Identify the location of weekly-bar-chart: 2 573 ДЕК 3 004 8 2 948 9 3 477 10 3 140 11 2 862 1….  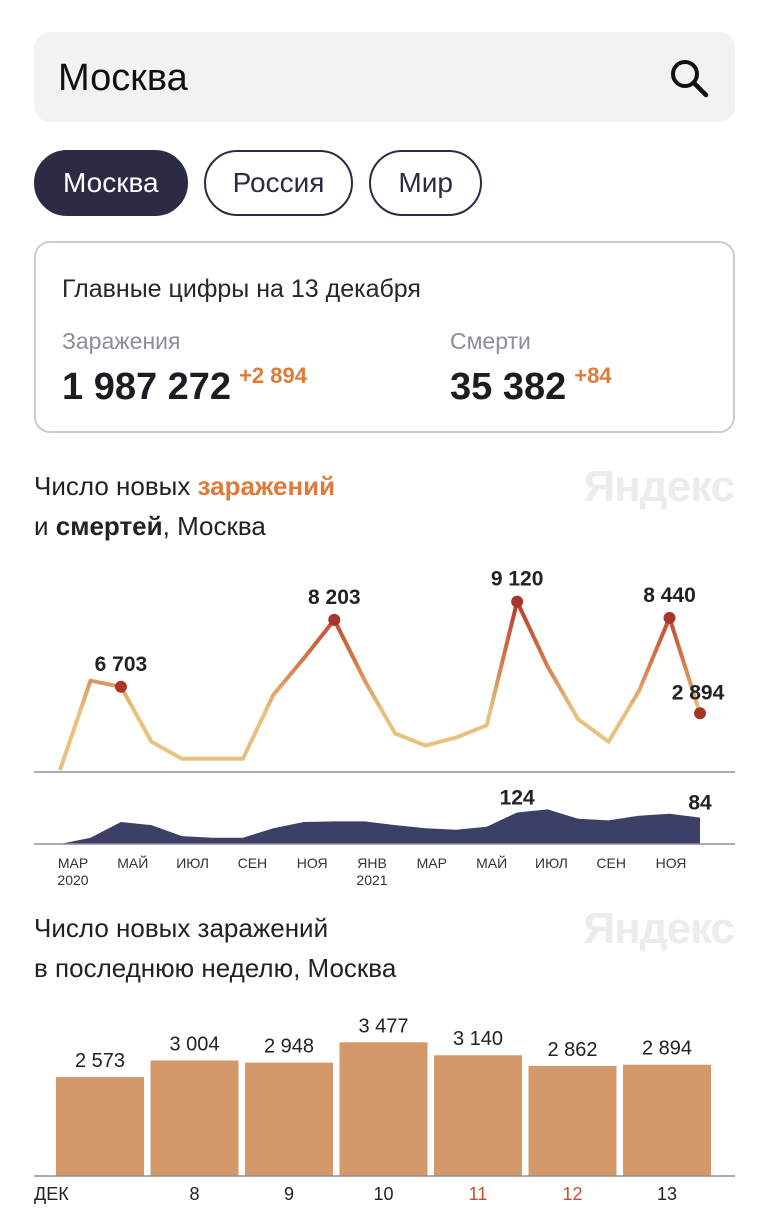
(384, 1109).